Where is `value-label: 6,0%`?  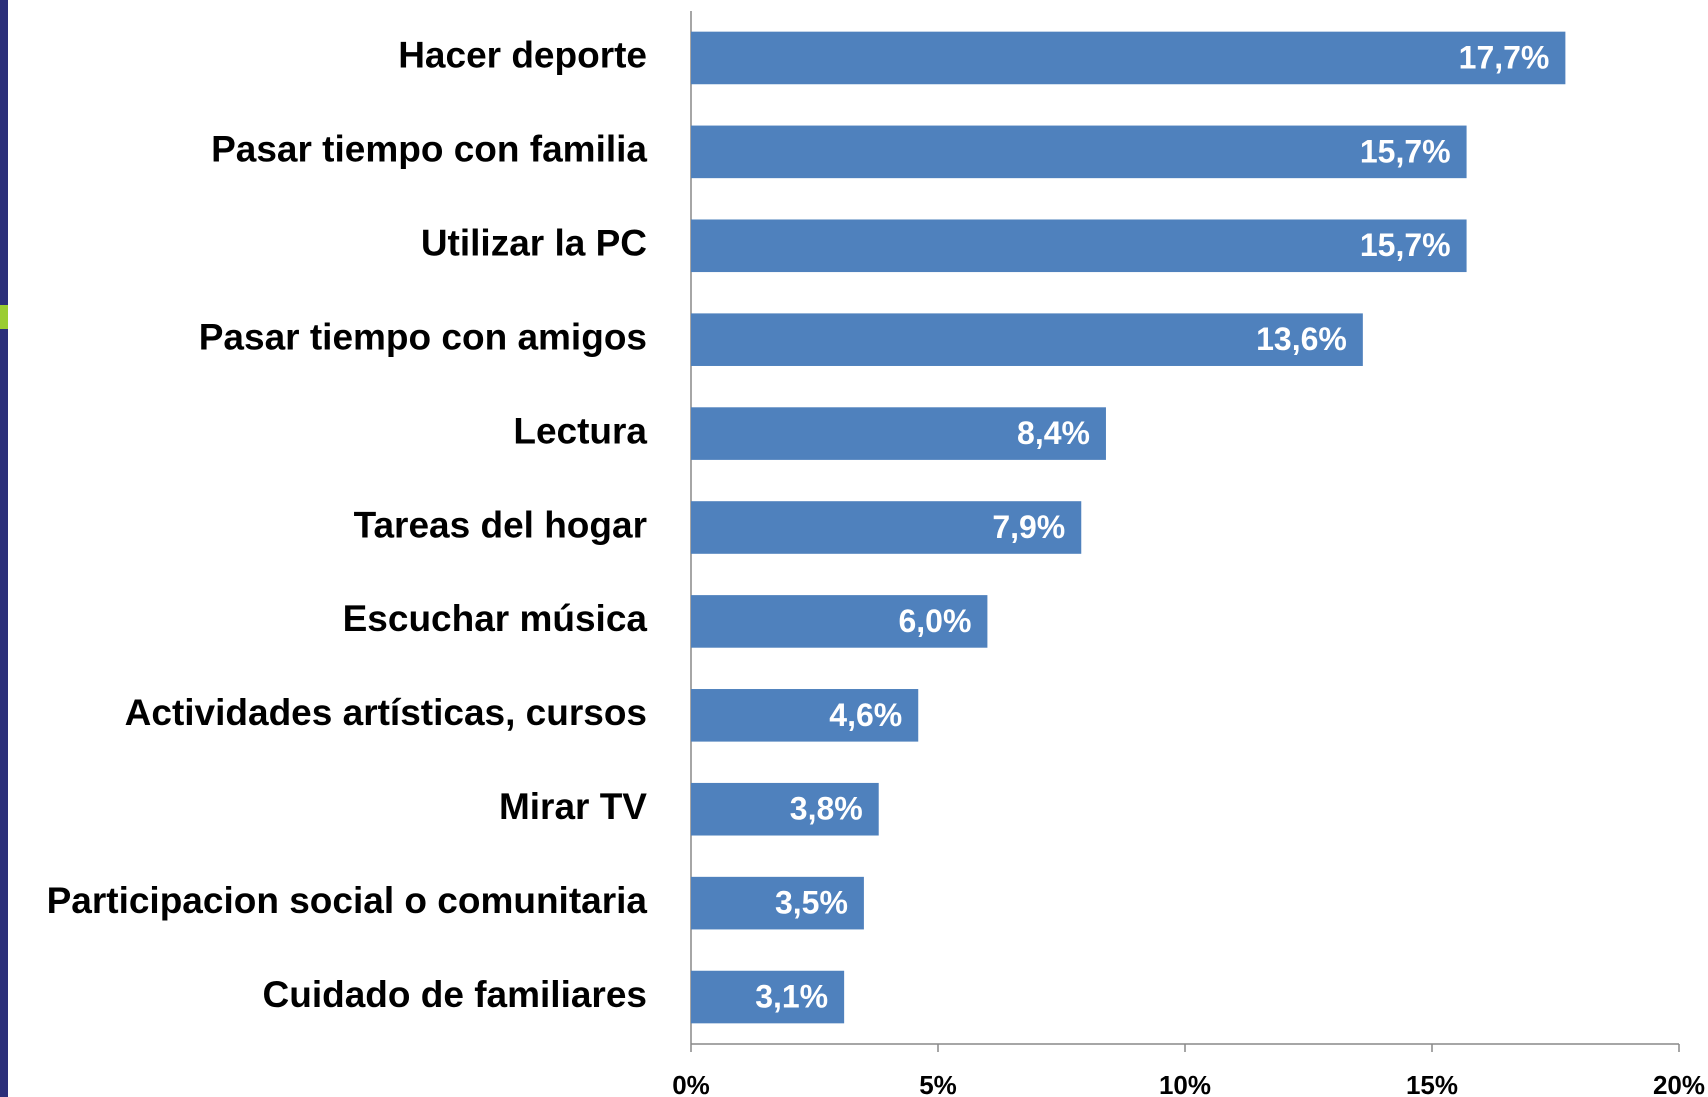
value-label: 6,0% is located at coordinates (934, 621).